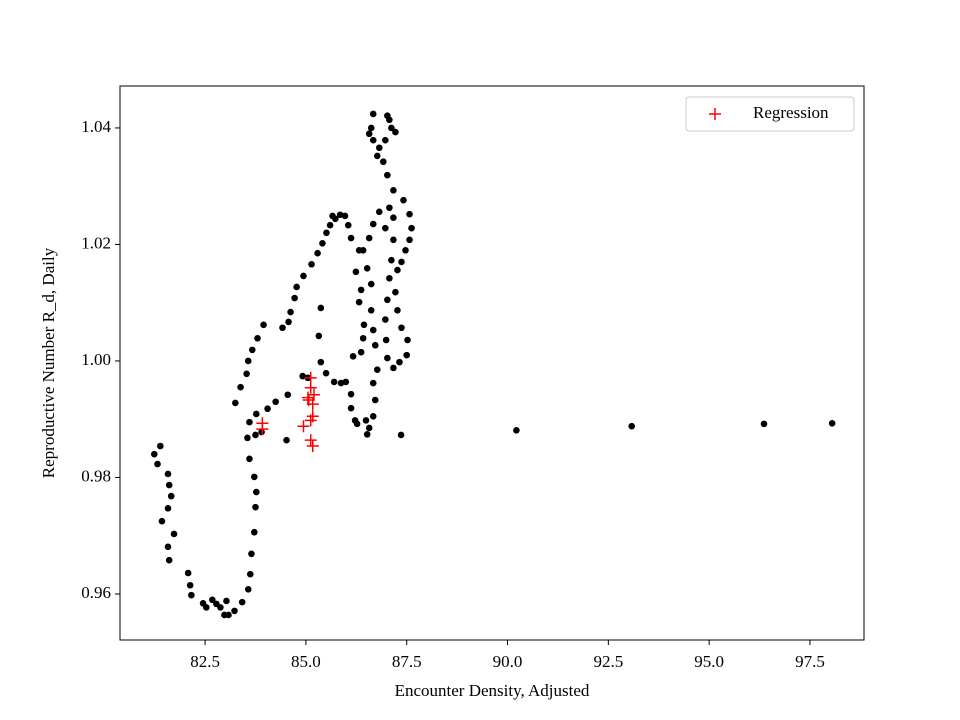 This screenshot has width=960, height=720. Describe the element at coordinates (791, 112) in the screenshot. I see `legend-label: Regression` at that location.